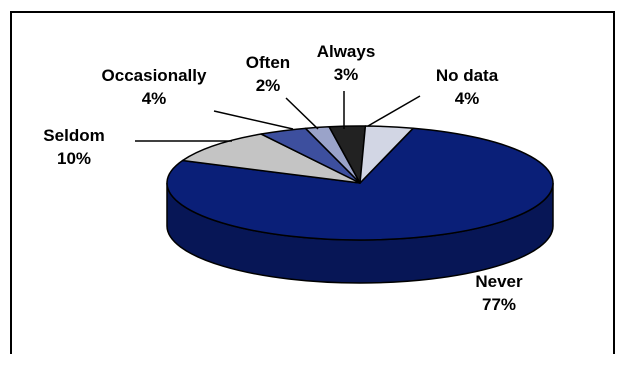 The width and height of the screenshot is (628, 365). Describe the element at coordinates (467, 75) in the screenshot. I see `slice-name-no-data: No data` at that location.